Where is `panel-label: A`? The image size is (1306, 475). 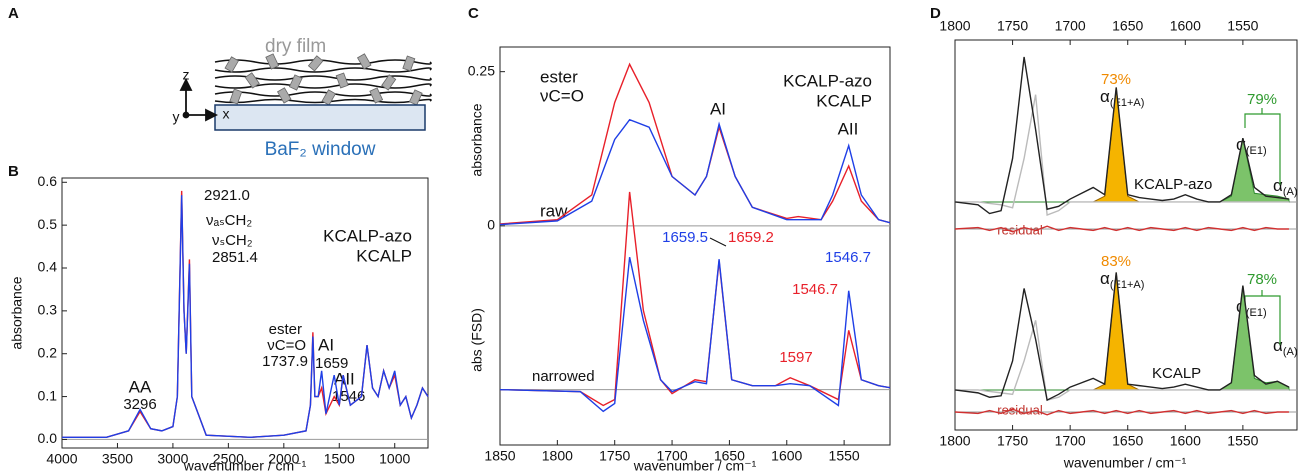
panel-label: A is located at coordinates (13, 13).